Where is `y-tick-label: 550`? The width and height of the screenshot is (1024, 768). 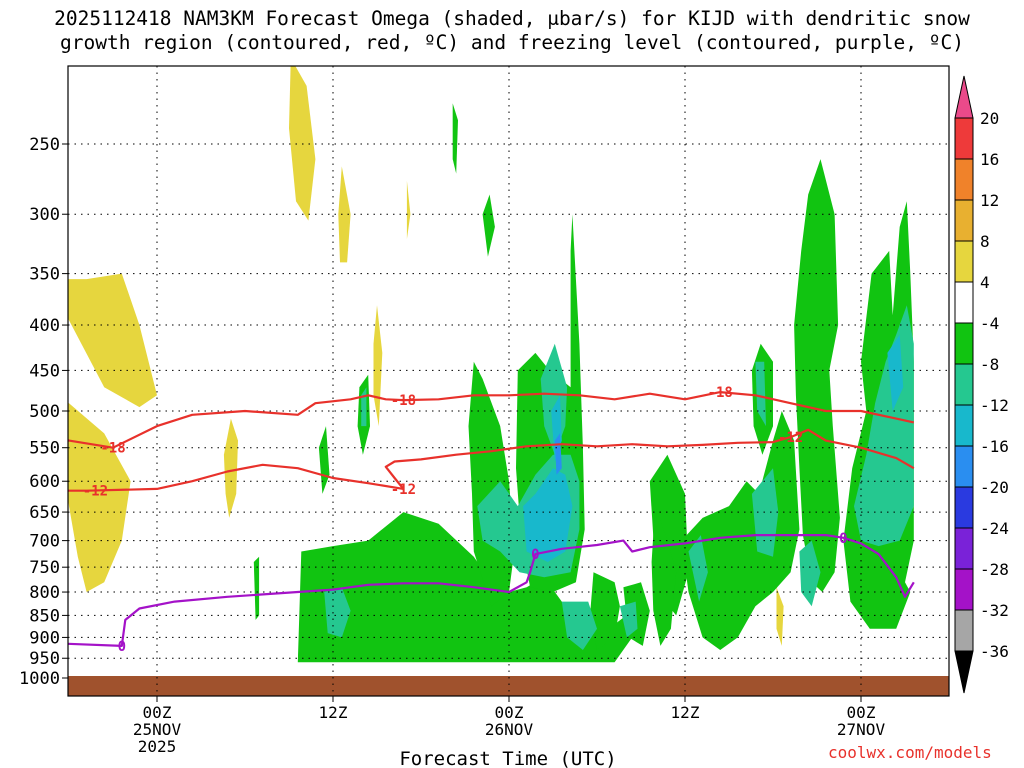 y-tick-label: 550 is located at coordinates (44, 449).